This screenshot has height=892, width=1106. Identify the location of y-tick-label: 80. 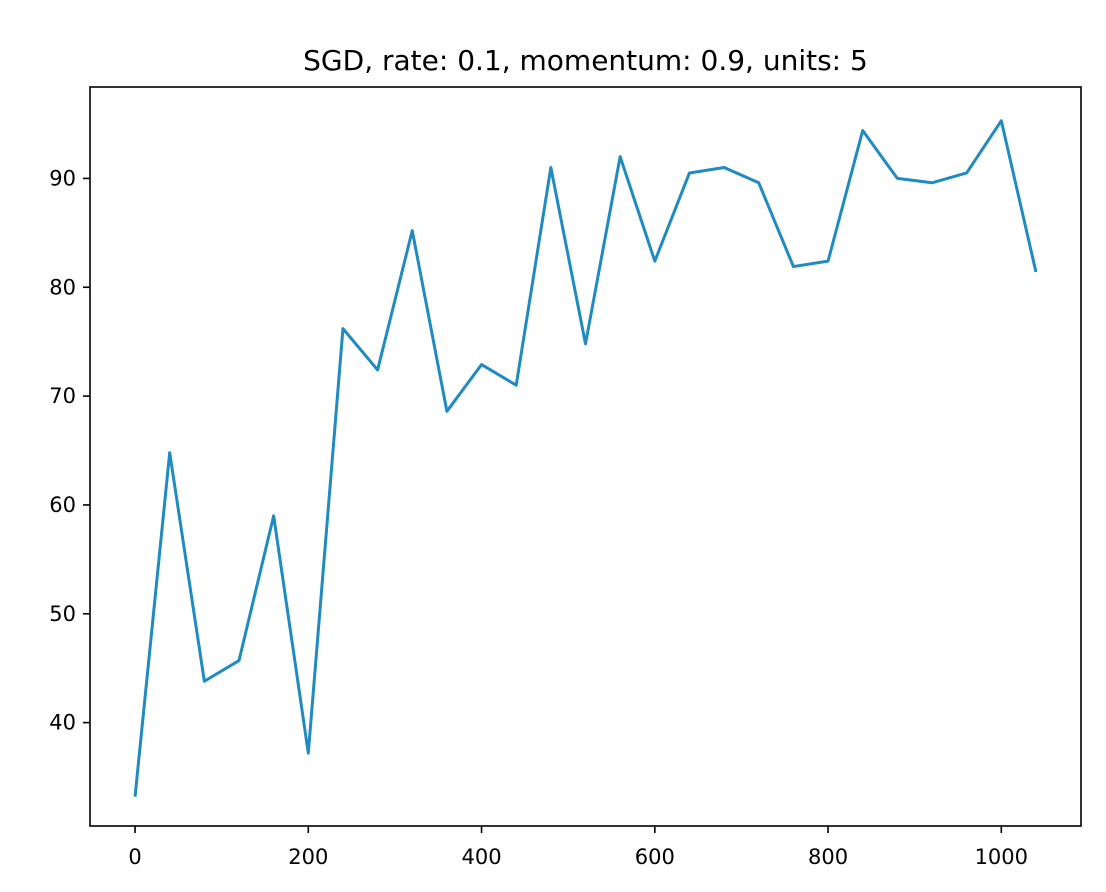
(62, 287).